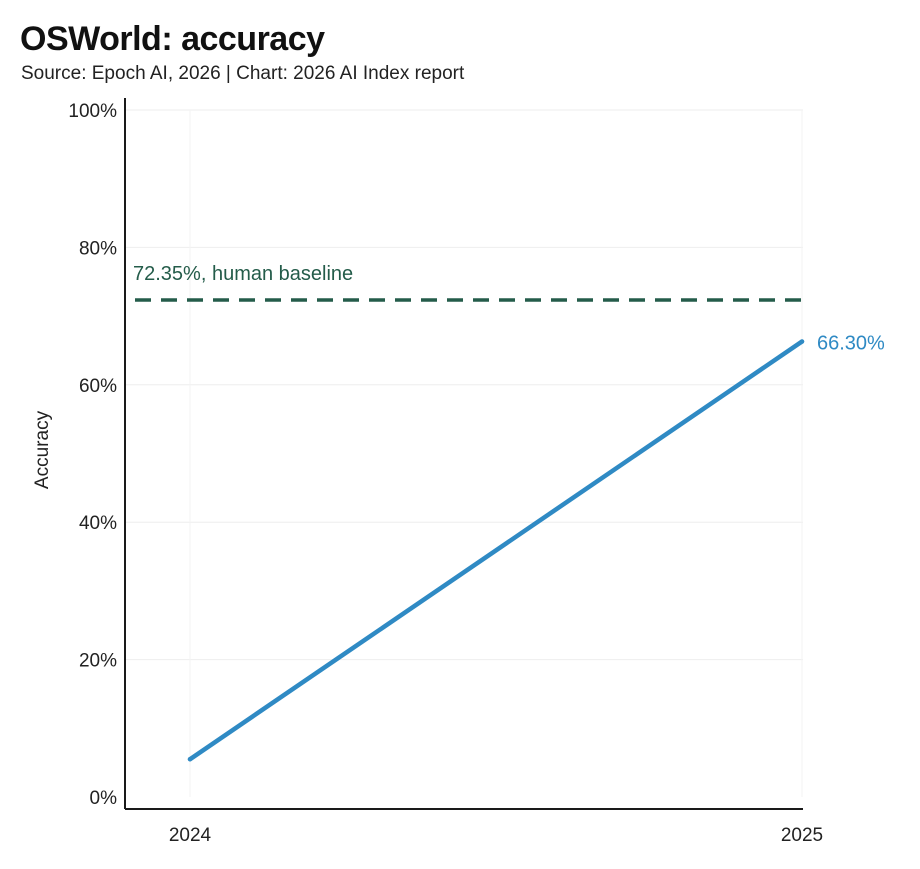 The height and width of the screenshot is (869, 920). Describe the element at coordinates (104, 798) in the screenshot. I see `y-tick-label: 0%` at that location.